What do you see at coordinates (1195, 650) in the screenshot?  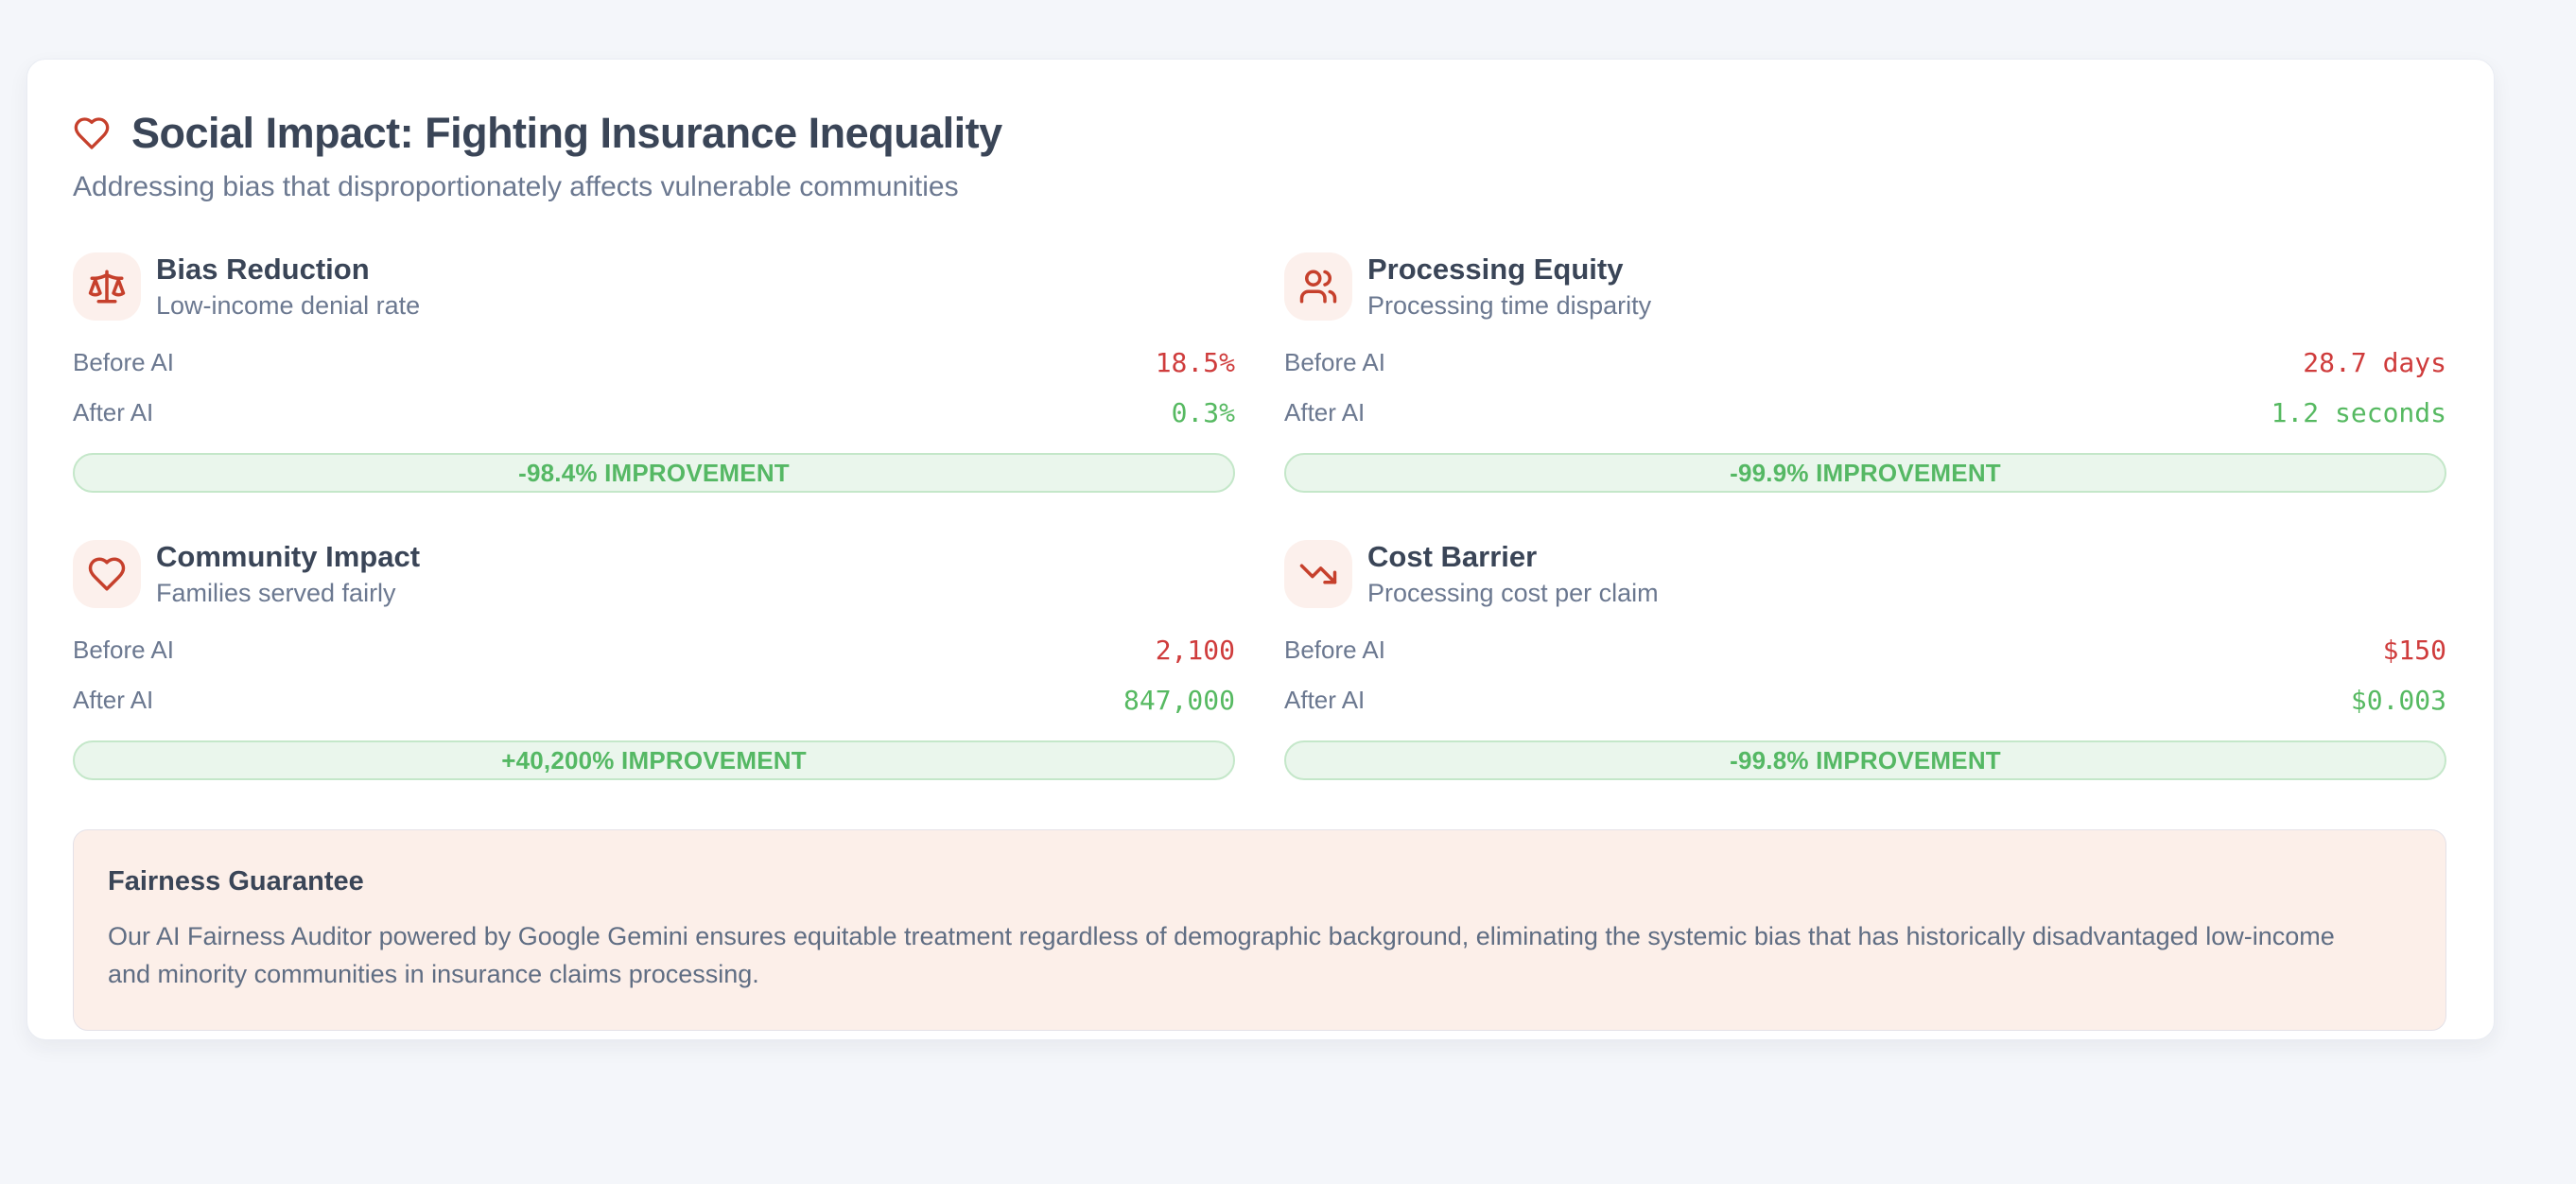 I see `before-ai-value: 2,100` at bounding box center [1195, 650].